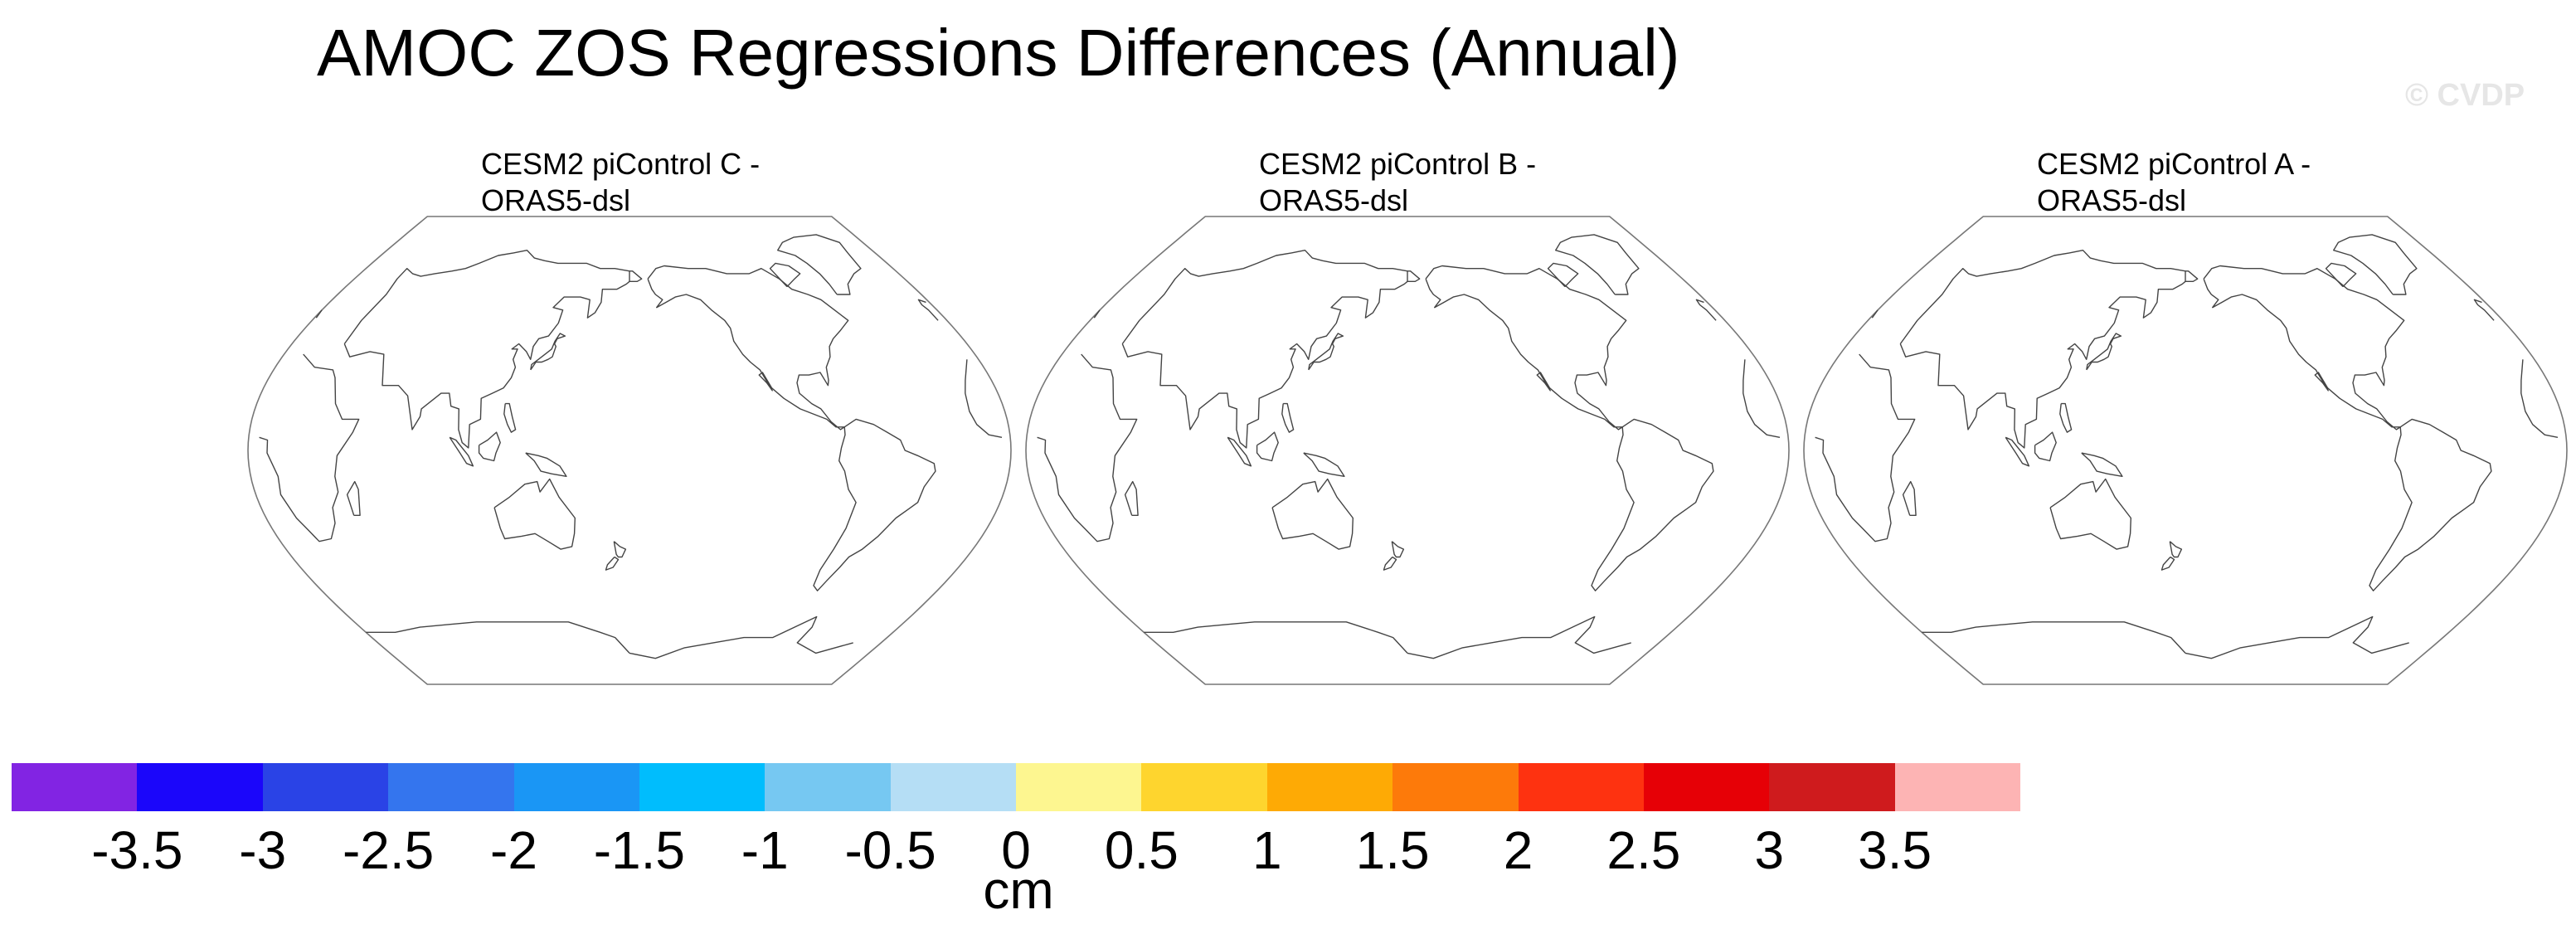  Describe the element at coordinates (1392, 850) in the screenshot. I see `colorbar-tick-label: 1.5` at that location.